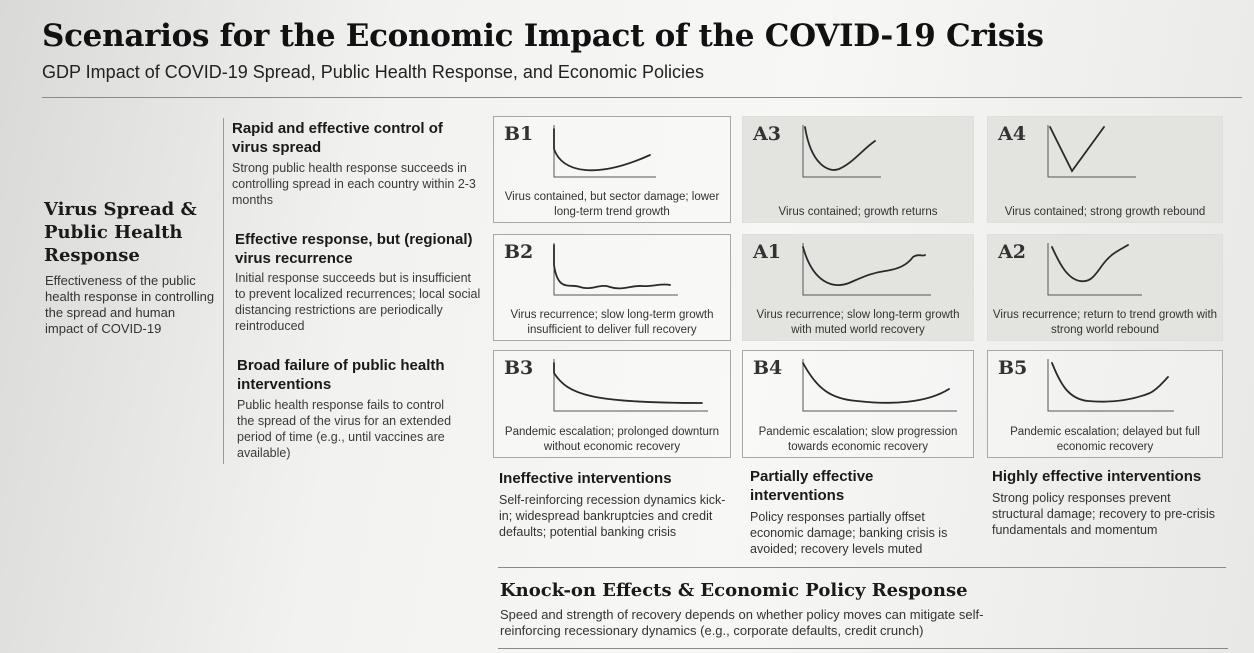  Describe the element at coordinates (519, 252) in the screenshot. I see `scenario-label: B2` at that location.